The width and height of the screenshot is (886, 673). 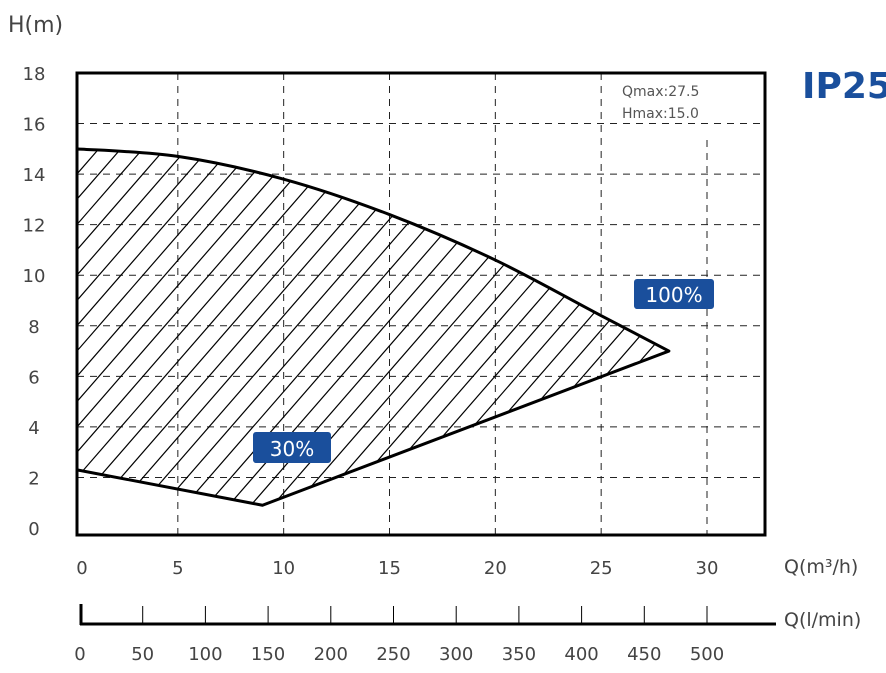 What do you see at coordinates (268, 654) in the screenshot?
I see `x2-tick-label: 150` at bounding box center [268, 654].